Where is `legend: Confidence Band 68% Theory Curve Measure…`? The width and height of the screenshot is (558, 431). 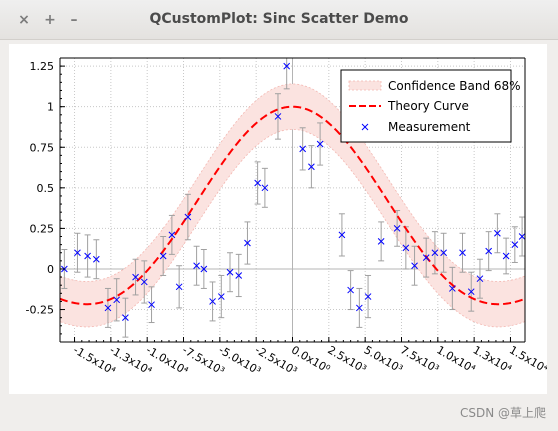
legend: Confidence Band 68% Theory Curve Measure… is located at coordinates (430, 106).